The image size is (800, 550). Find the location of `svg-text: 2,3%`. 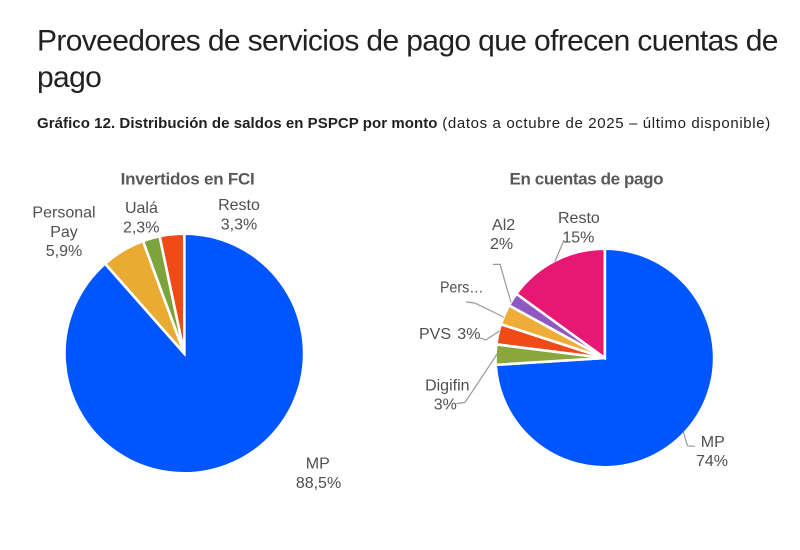

svg-text: 2,3% is located at coordinates (141, 227).